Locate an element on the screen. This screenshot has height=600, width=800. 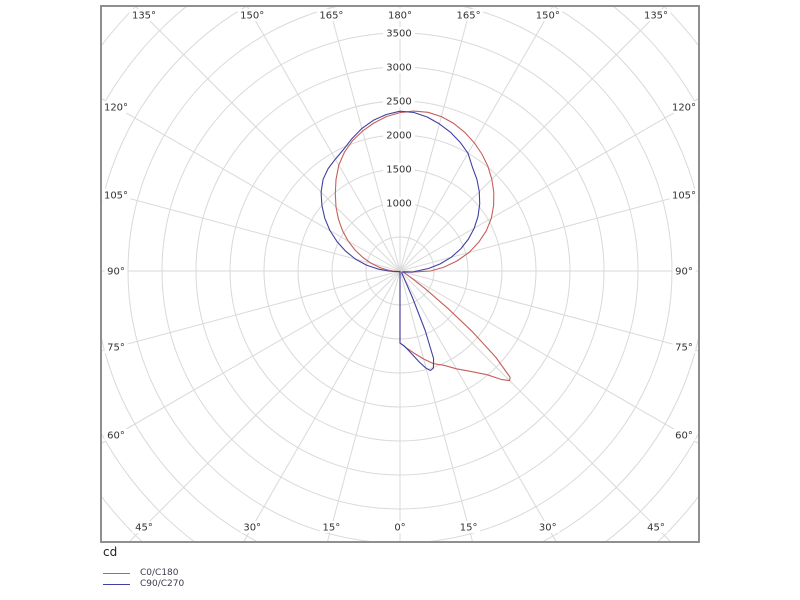
axis-label: 3500 is located at coordinates (398, 34).